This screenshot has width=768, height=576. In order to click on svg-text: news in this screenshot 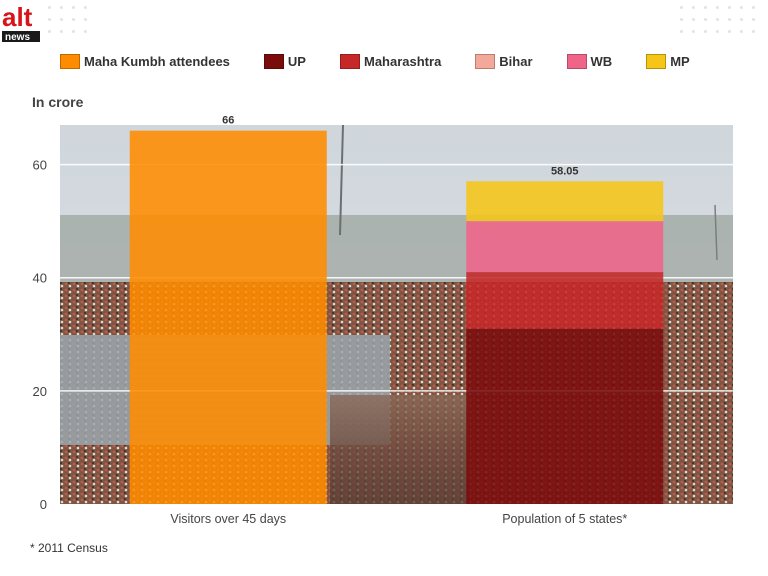, I will do `click(17, 37)`.